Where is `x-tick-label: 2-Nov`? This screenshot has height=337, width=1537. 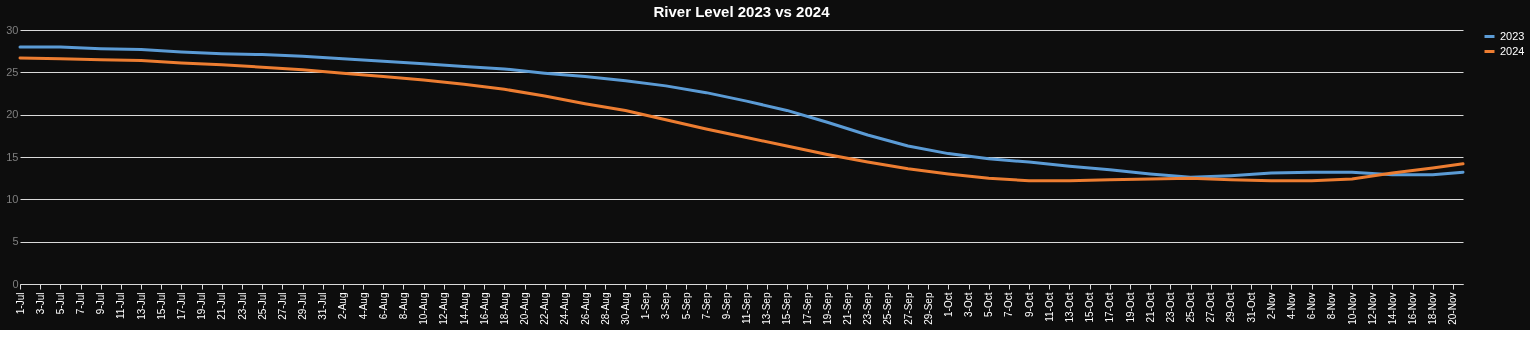
x-tick-label: 2-Nov is located at coordinates (1271, 306).